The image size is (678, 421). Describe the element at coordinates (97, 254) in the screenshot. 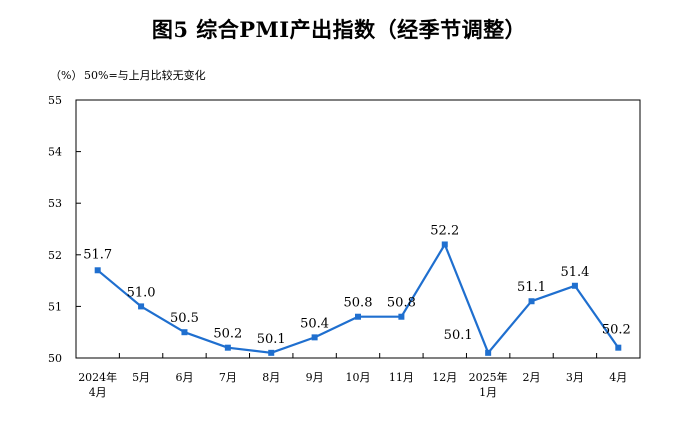

I see `data-label: 51.7` at that location.